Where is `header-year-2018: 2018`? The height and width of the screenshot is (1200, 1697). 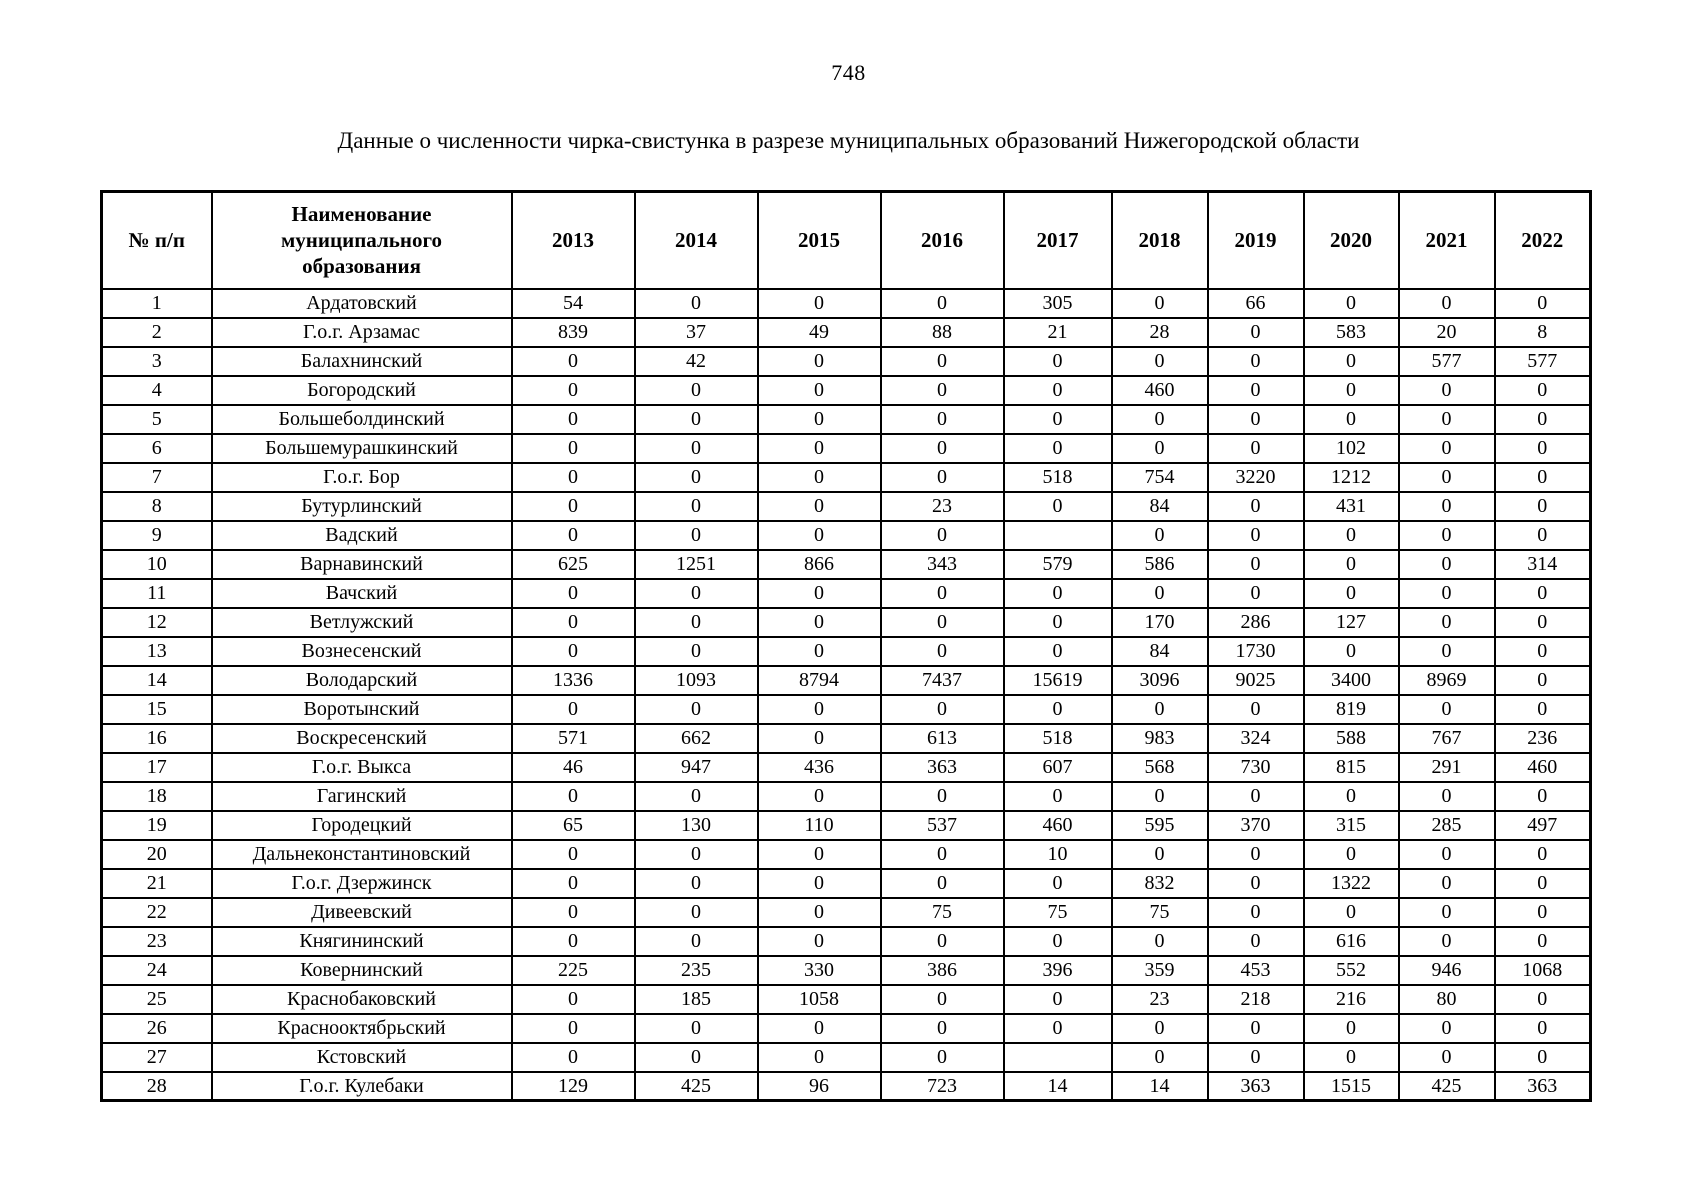
header-year-2018: 2018 is located at coordinates (1159, 240).